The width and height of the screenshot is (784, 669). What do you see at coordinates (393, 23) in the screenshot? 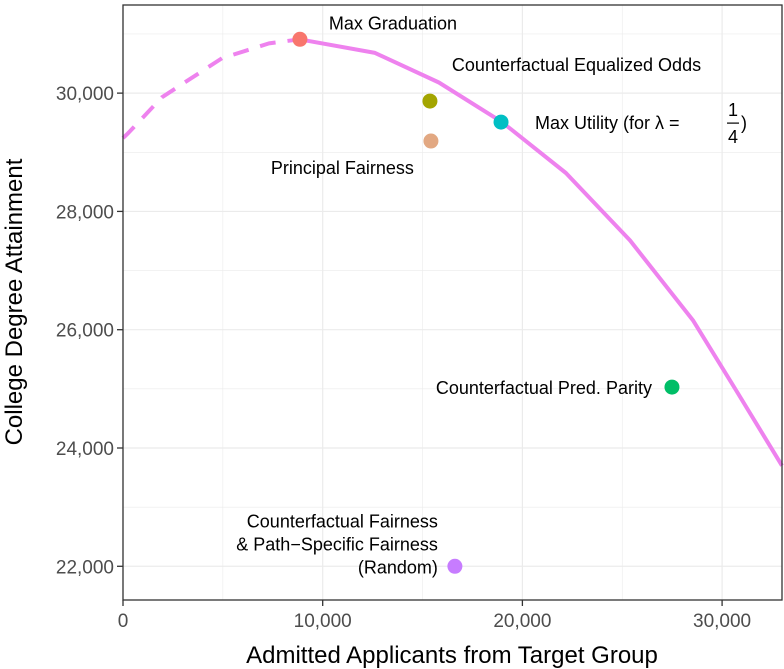
I see `label-max-graduation: Max Graduation` at bounding box center [393, 23].